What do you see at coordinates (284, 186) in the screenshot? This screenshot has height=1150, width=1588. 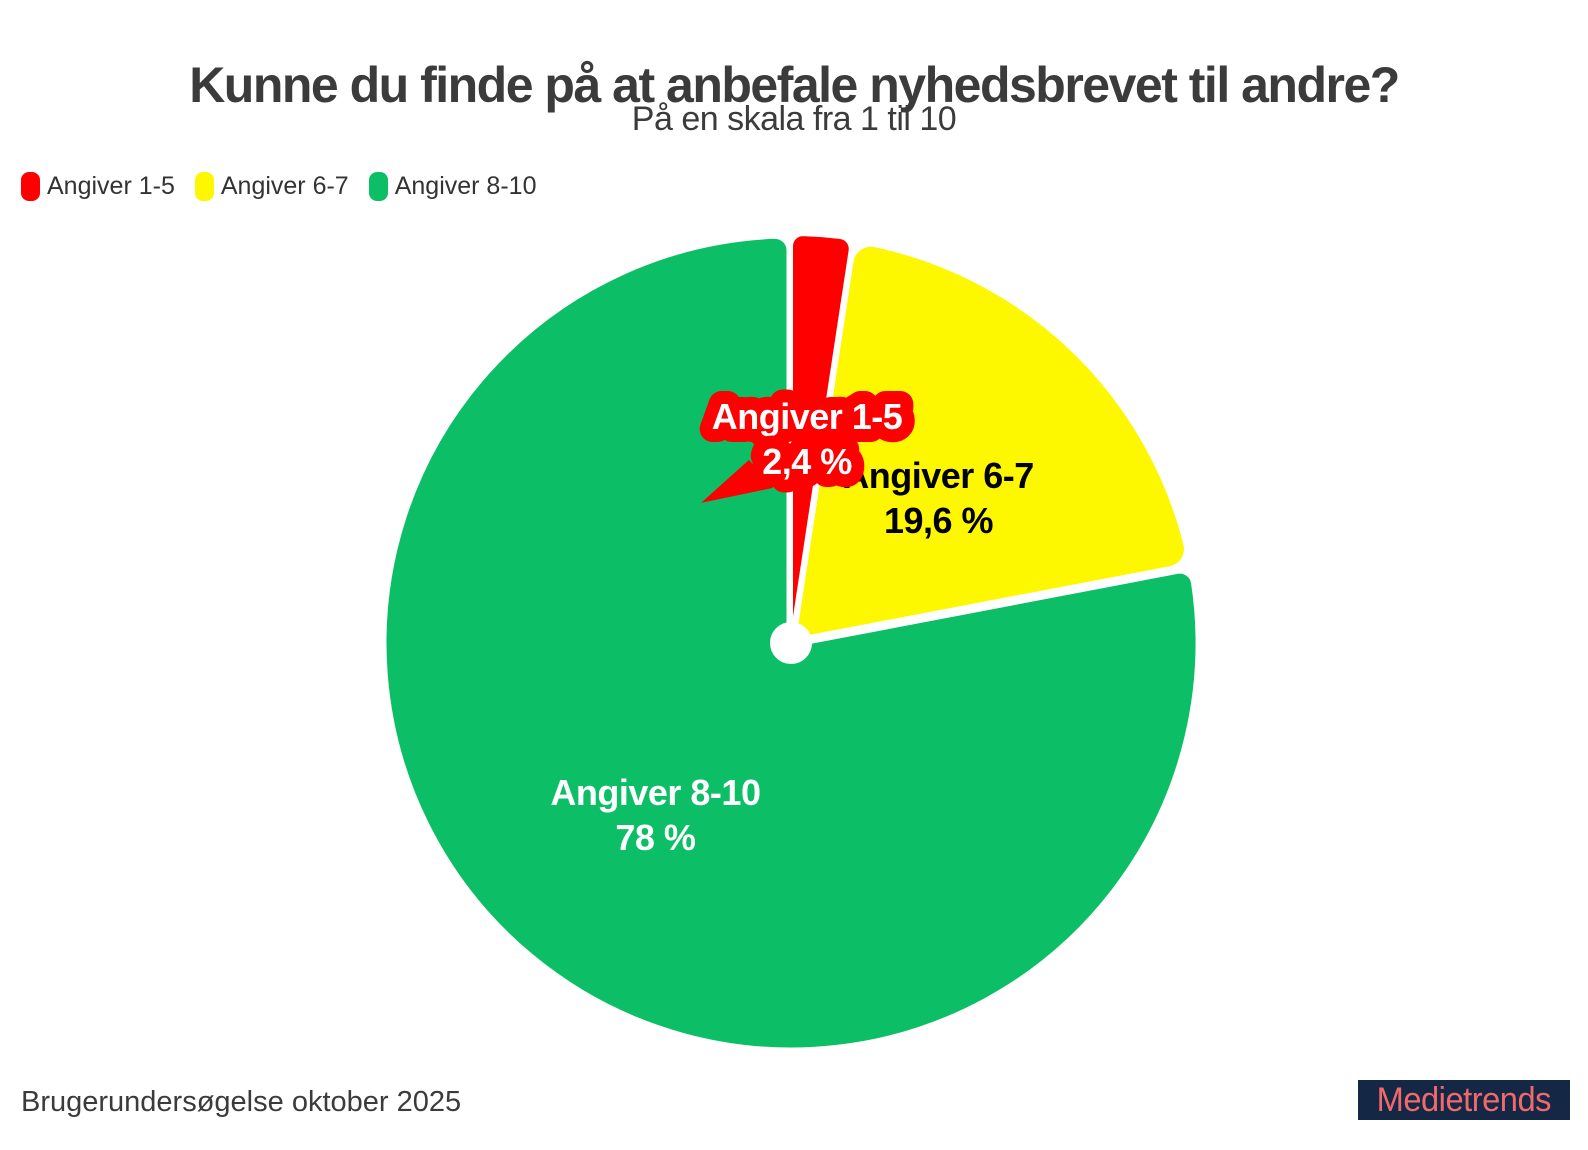 I see `legend-label: Angiver 6-7` at bounding box center [284, 186].